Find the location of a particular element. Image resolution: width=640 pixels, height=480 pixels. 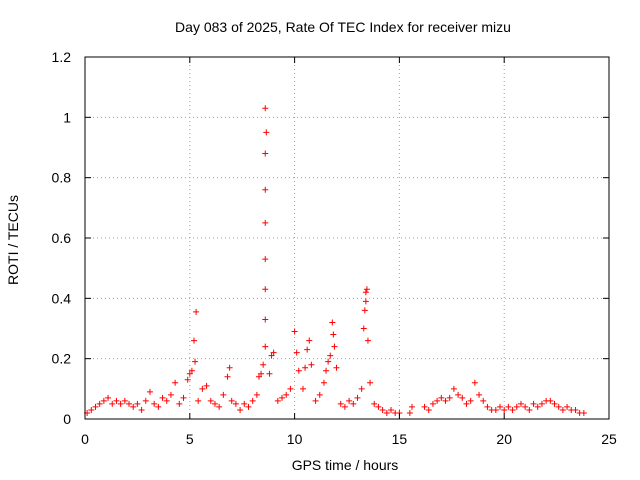

x-tick-label: 15 is located at coordinates (400, 439).